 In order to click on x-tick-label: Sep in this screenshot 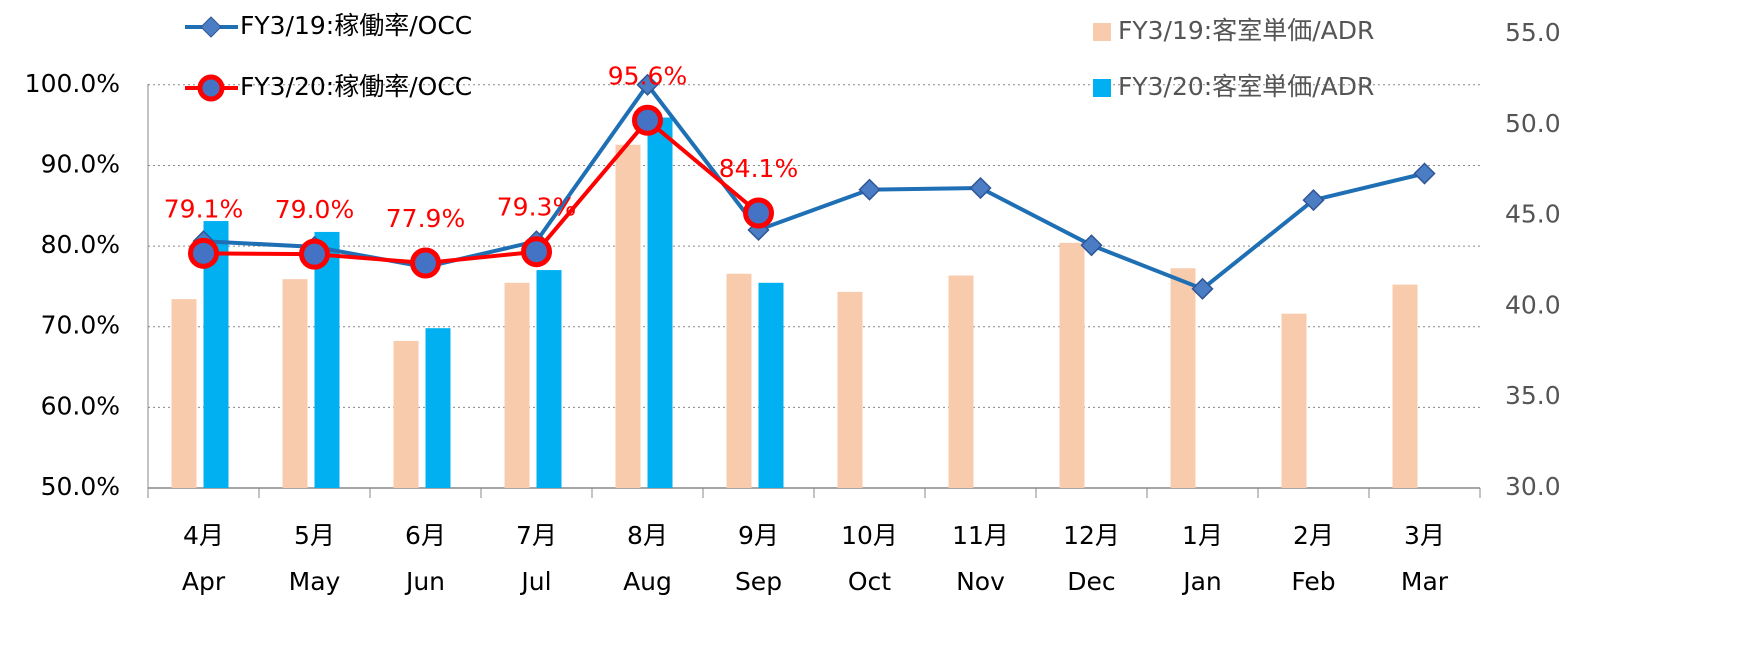, I will do `click(758, 581)`.